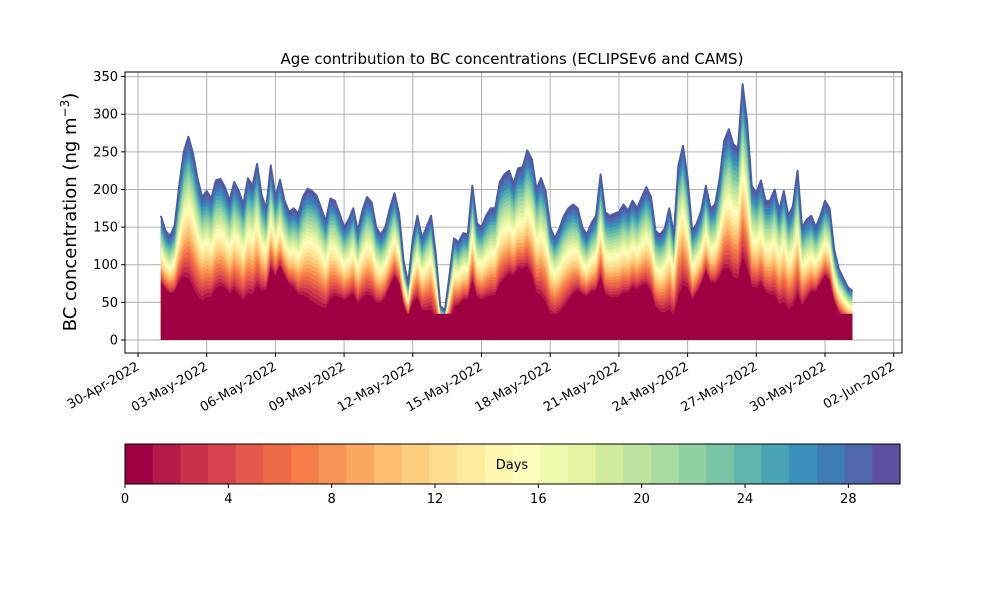  Describe the element at coordinates (170, 387) in the screenshot. I see `x-tick-label: 03-May-2022` at that location.